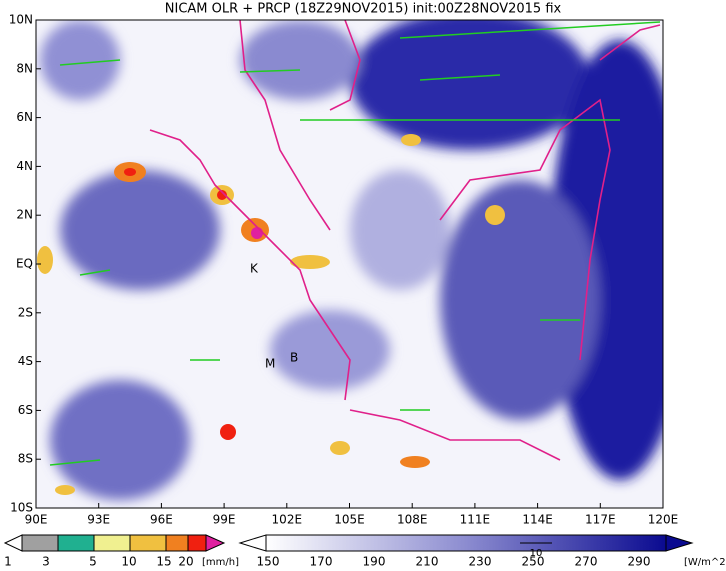  What do you see at coordinates (412, 520) in the screenshot?
I see `lon-label: 108E` at bounding box center [412, 520].